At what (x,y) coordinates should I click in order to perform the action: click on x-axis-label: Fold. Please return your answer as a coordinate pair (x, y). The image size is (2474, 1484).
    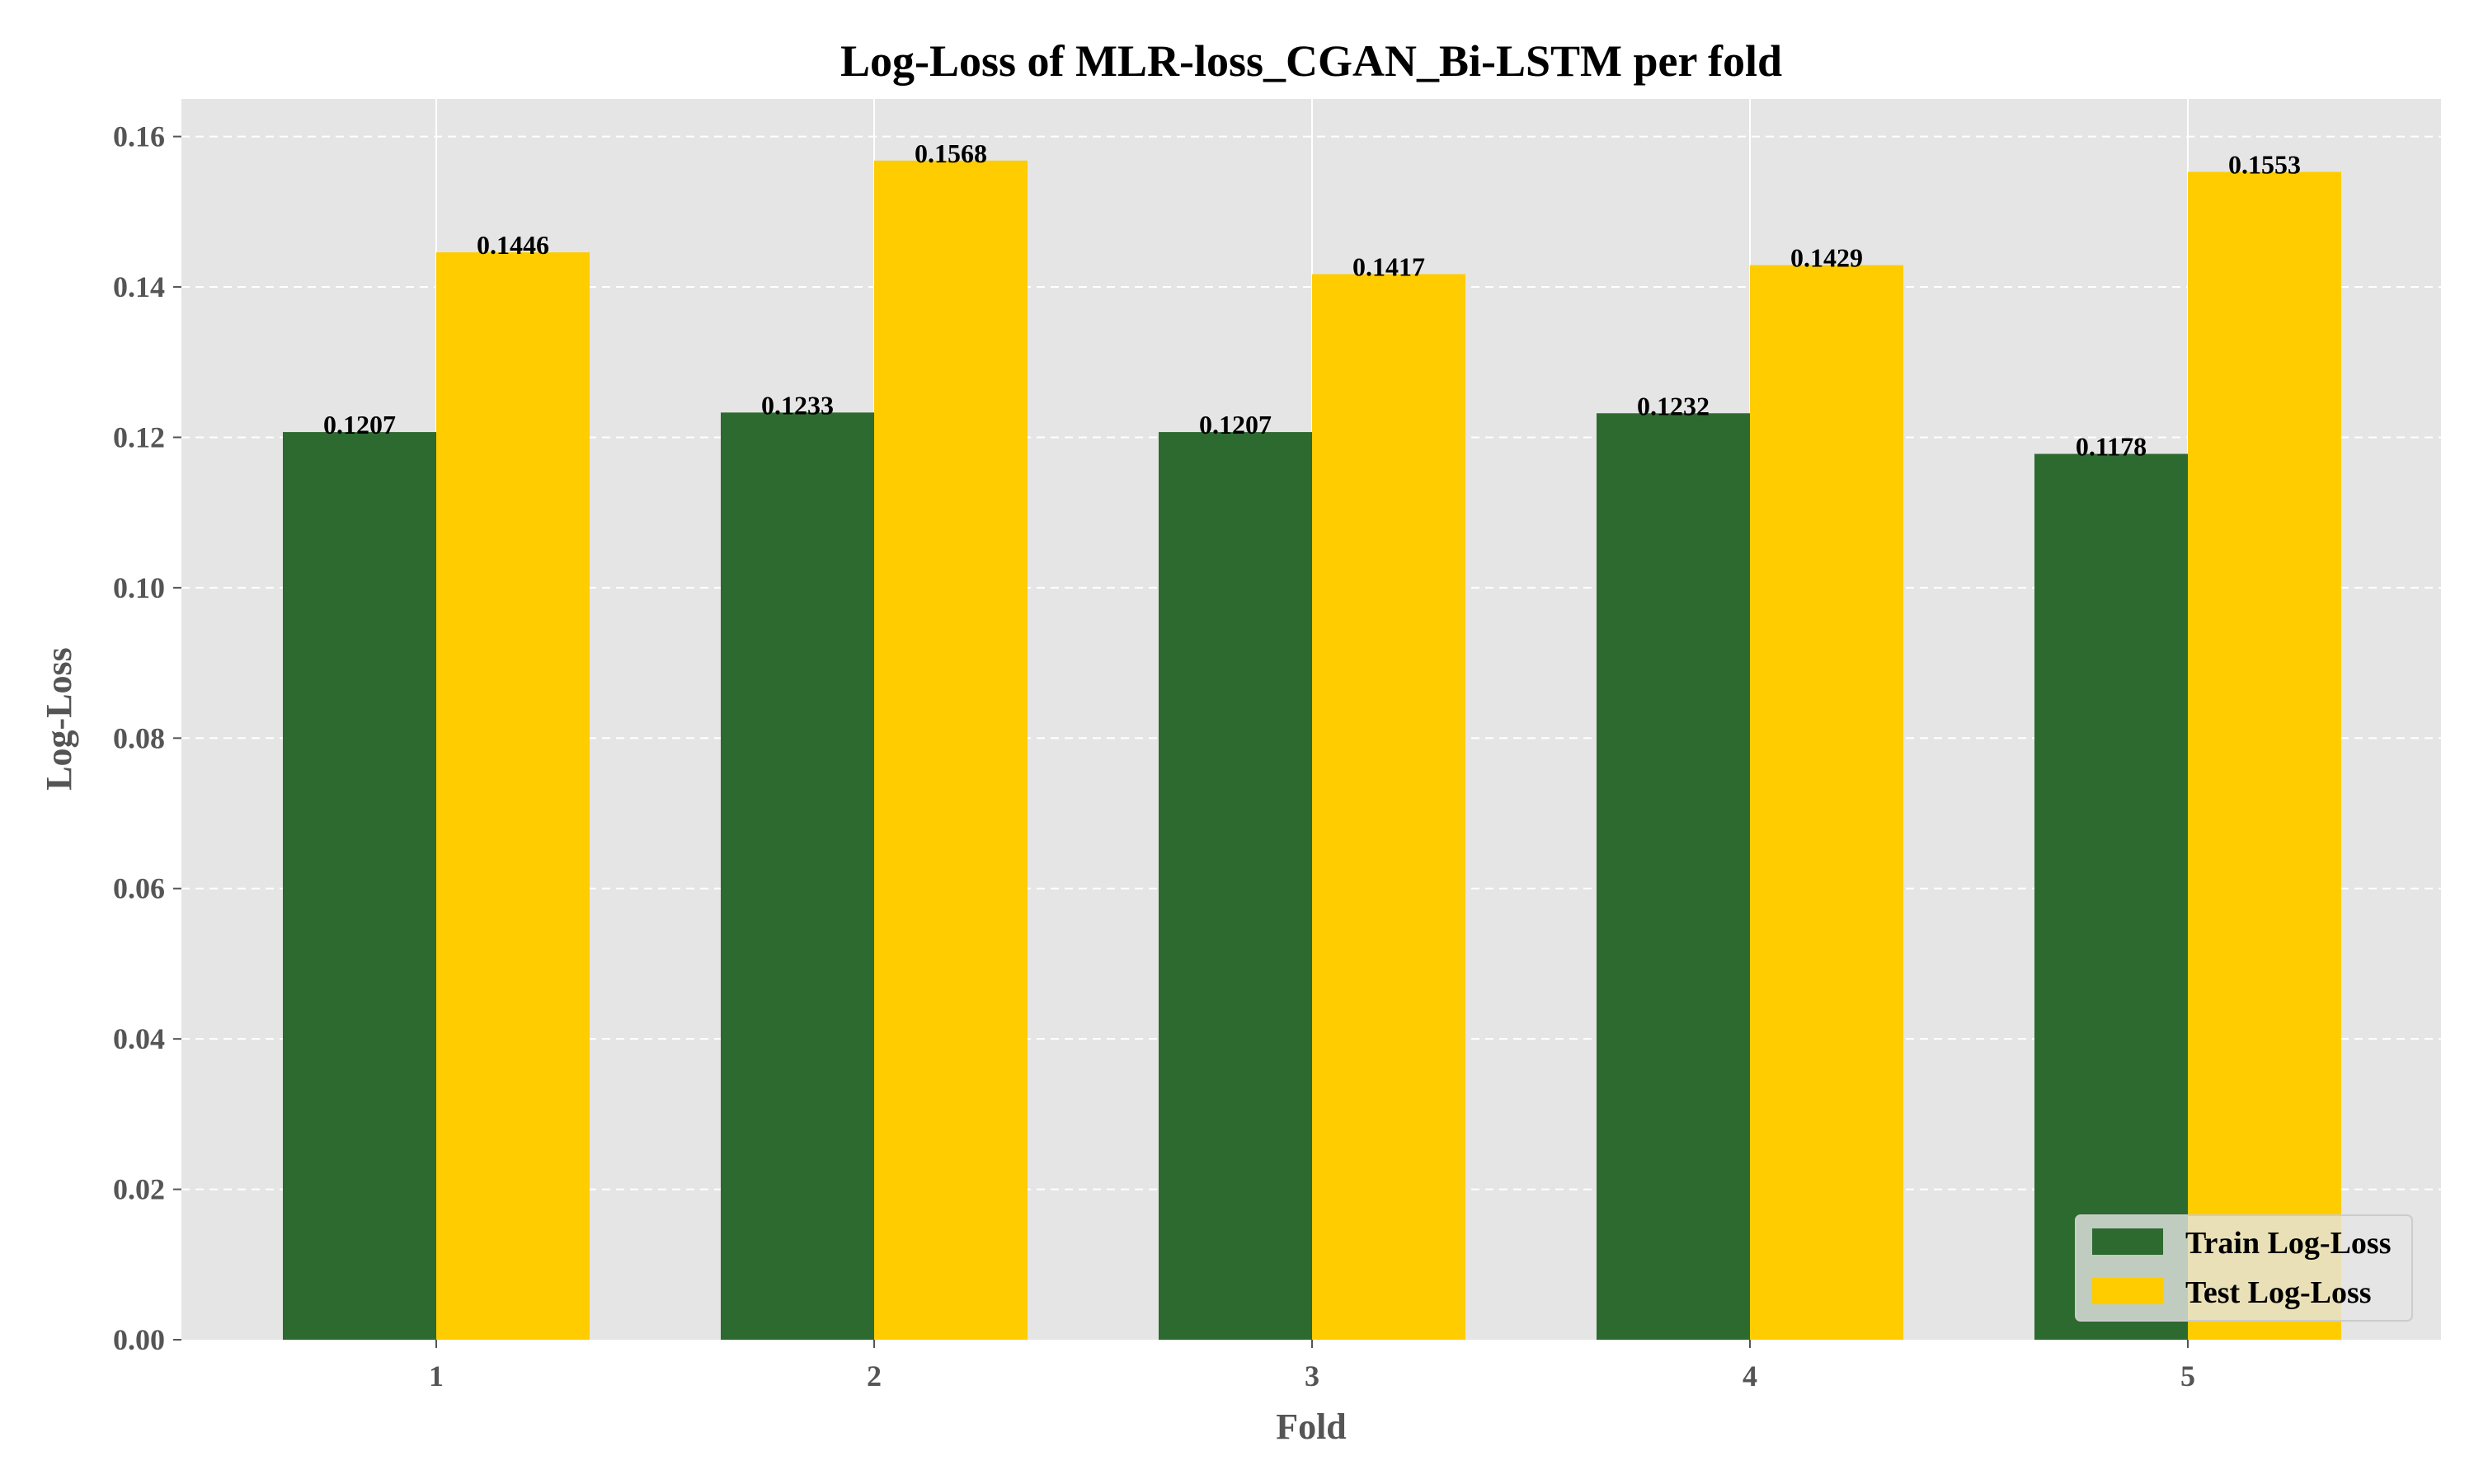
    Looking at the image, I should click on (1311, 1427).